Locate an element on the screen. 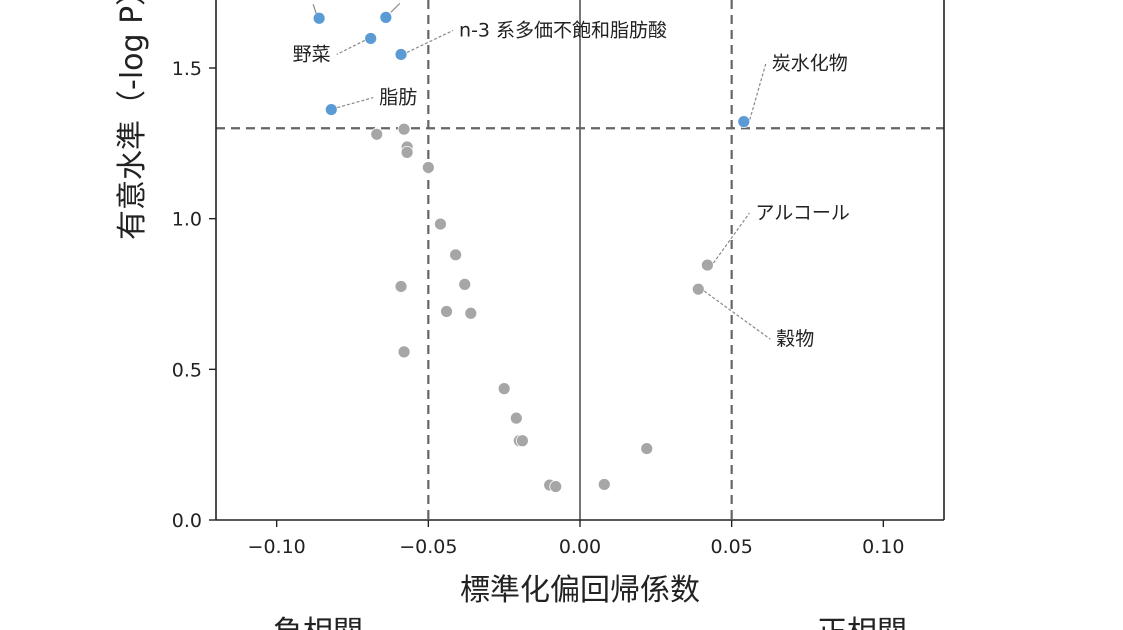  y-tick-label: 1.0 is located at coordinates (187, 220).